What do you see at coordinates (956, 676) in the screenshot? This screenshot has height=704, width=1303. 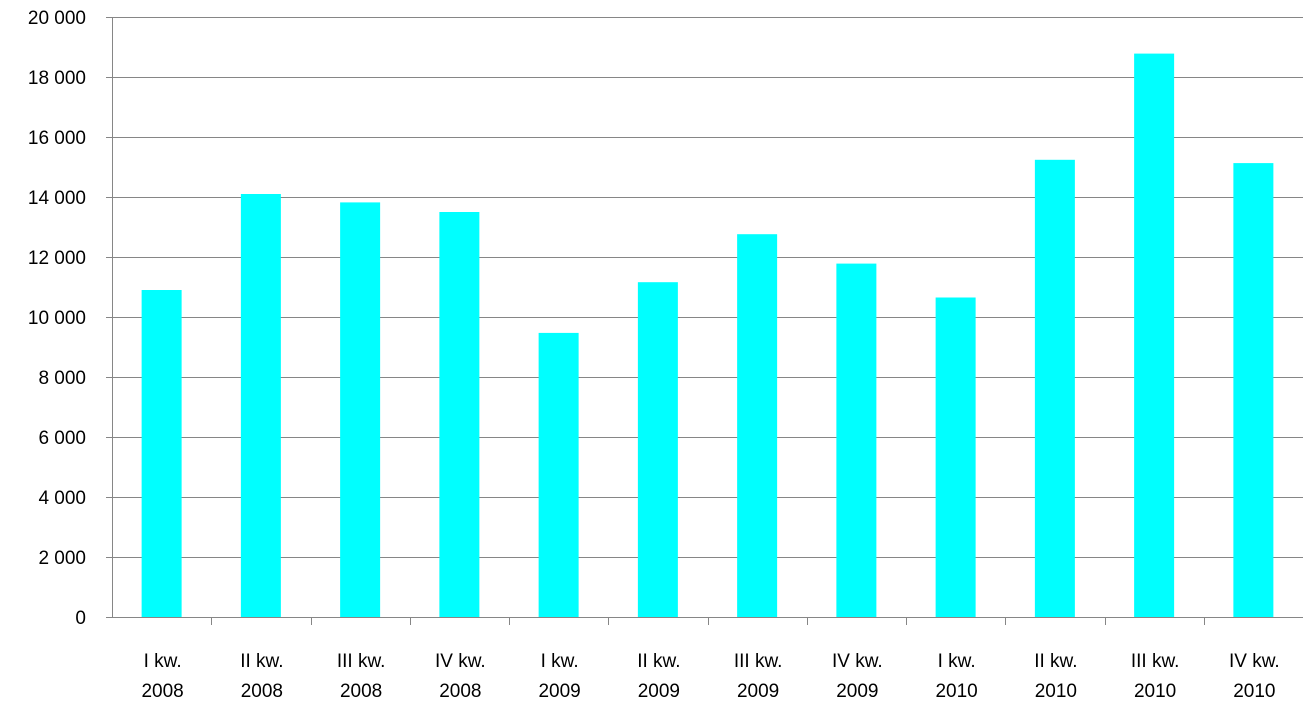 I see `x-category-label: I kw. 2010` at bounding box center [956, 676].